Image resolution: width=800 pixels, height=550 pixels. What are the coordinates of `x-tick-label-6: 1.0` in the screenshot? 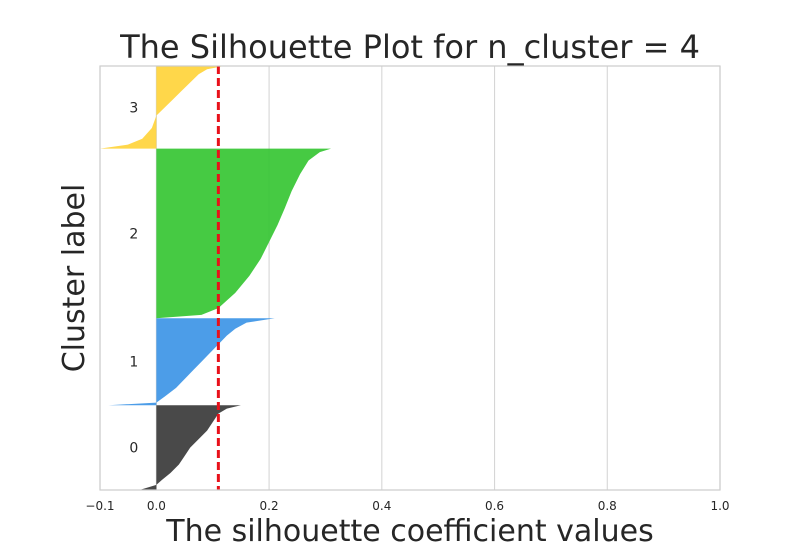 It's located at (719, 506).